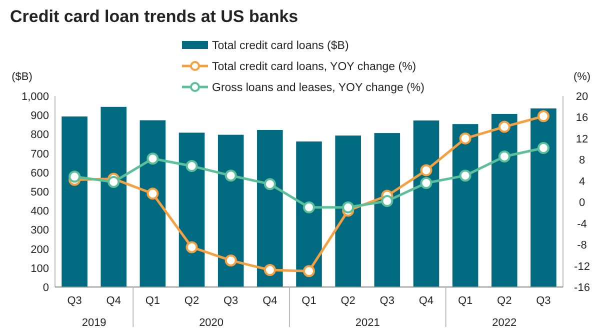 The height and width of the screenshot is (336, 602). I want to click on y2-tick-label: -12, so click(582, 266).